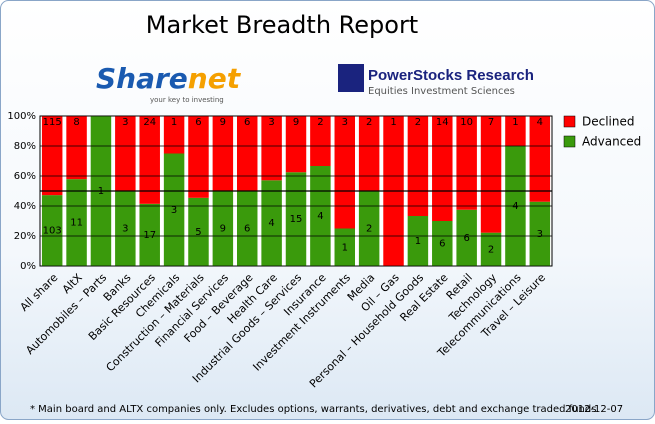 The image size is (655, 424). Describe the element at coordinates (608, 122) in the screenshot. I see `legend-label: Declined` at that location.